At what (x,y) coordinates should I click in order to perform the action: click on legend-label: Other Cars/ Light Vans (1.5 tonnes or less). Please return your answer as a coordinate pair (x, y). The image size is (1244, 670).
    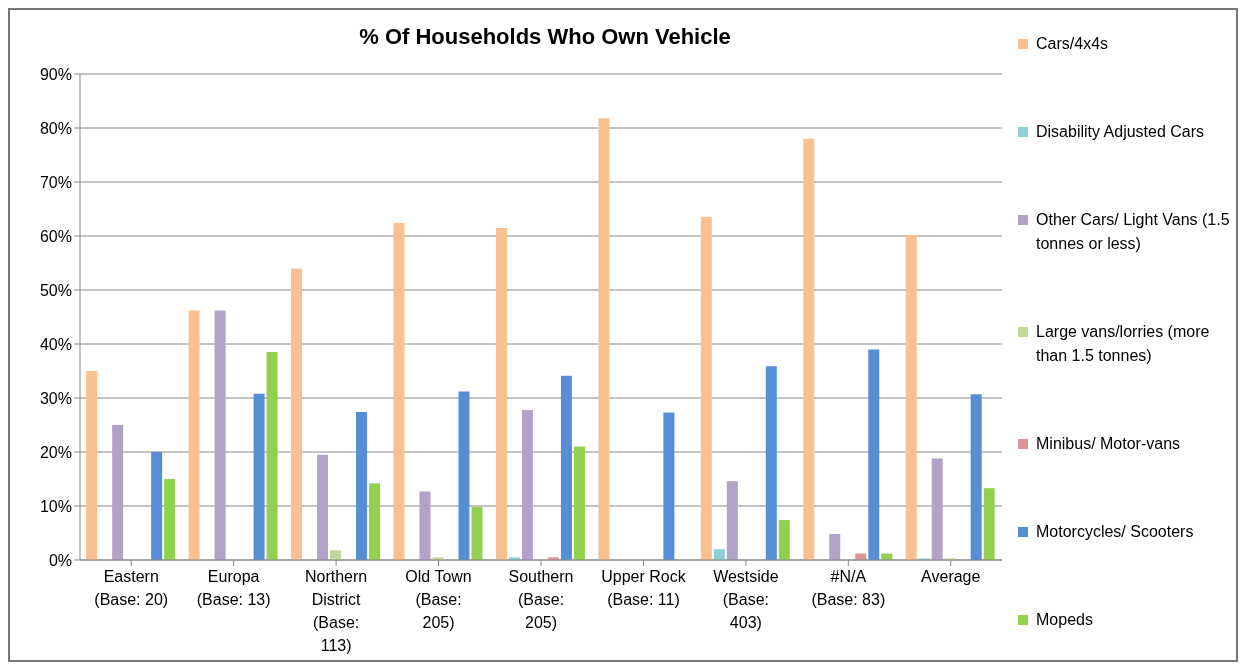
    Looking at the image, I should click on (1133, 232).